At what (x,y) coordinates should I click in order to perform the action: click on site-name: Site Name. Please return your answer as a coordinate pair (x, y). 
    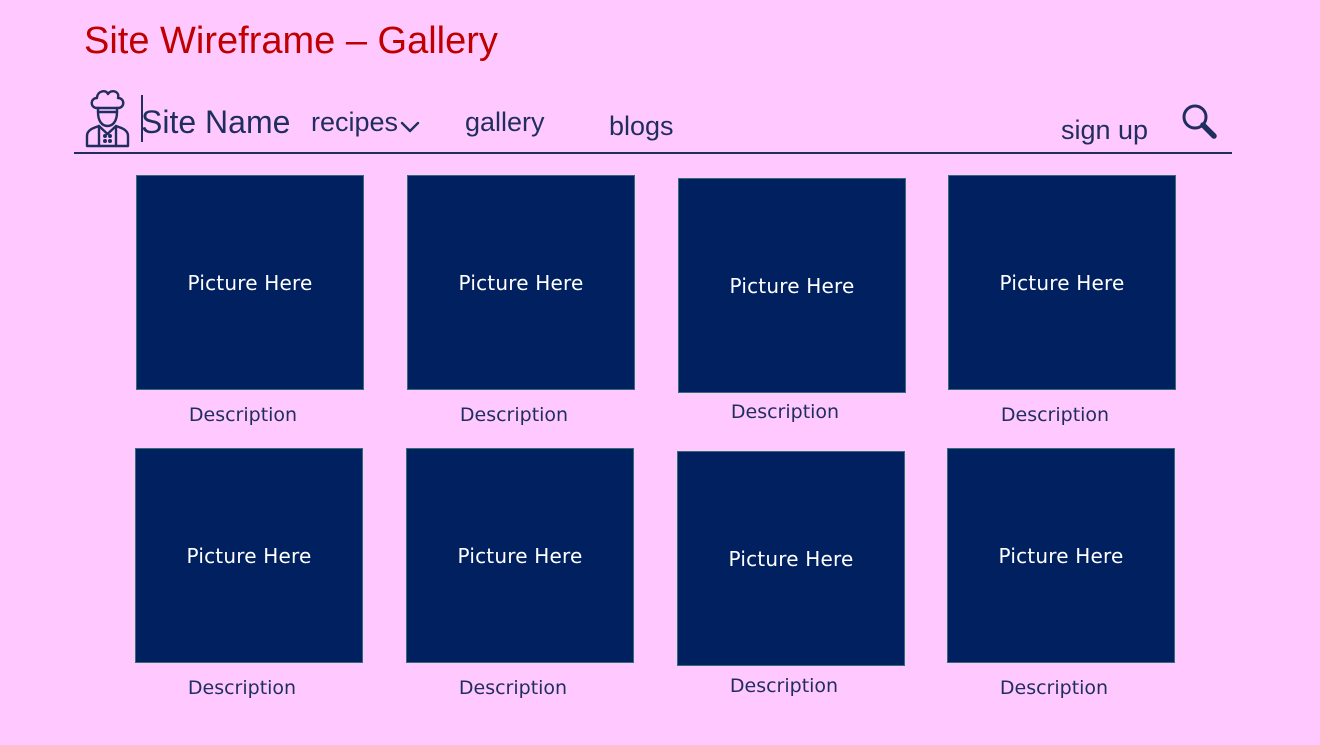
    Looking at the image, I should click on (216, 122).